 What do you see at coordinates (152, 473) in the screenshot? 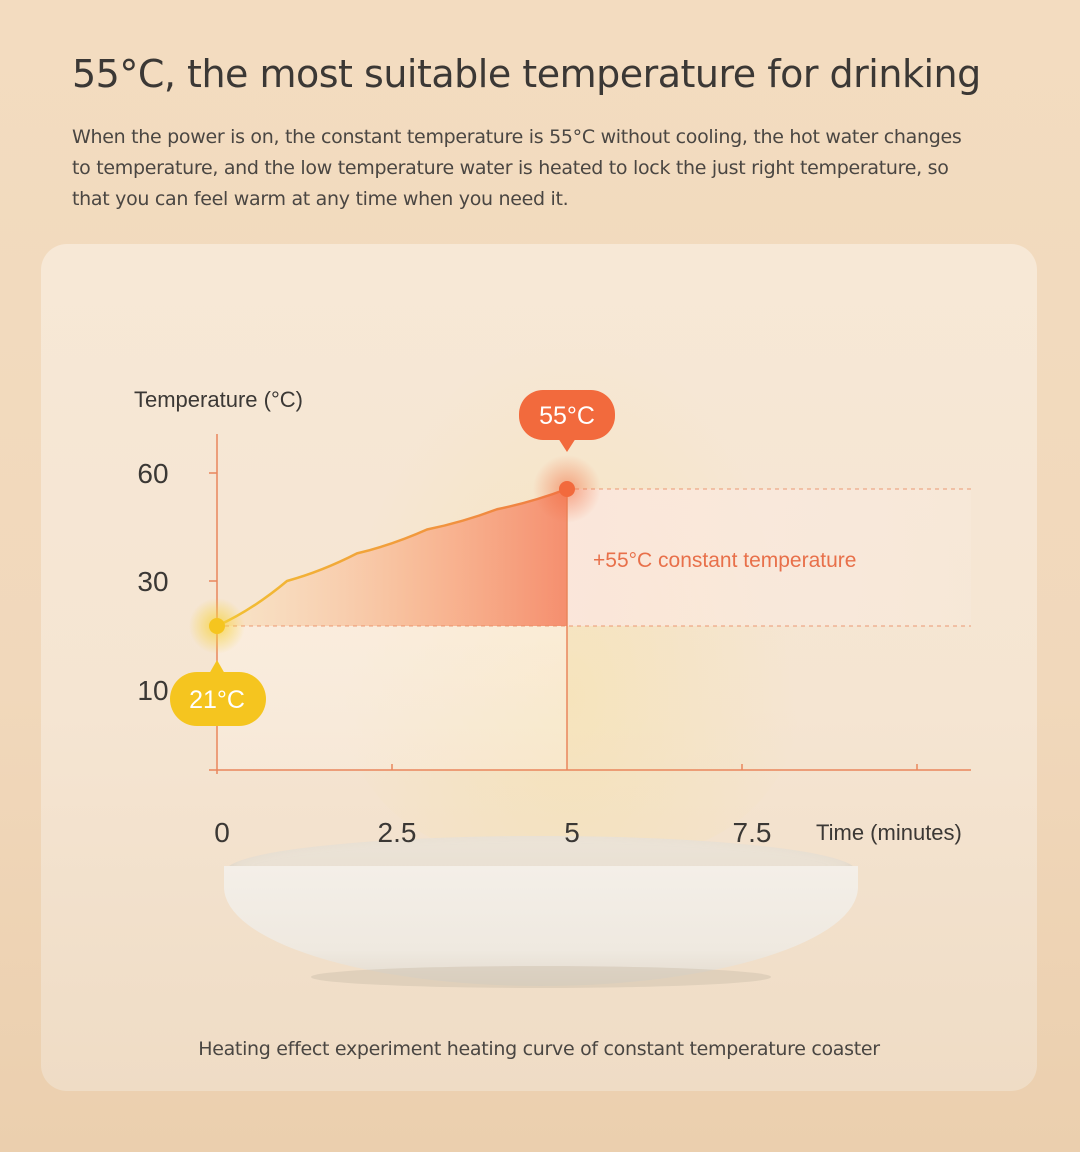
I see `y-tick-label: 60` at bounding box center [152, 473].